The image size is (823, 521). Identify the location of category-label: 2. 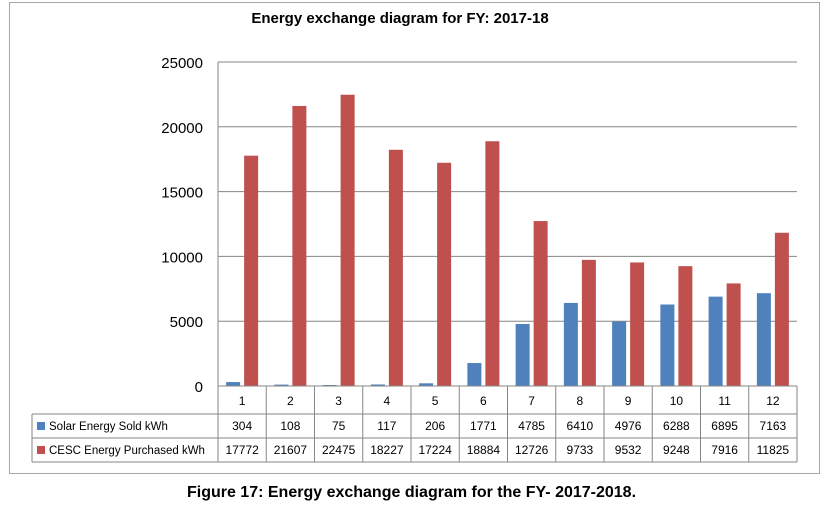
(290, 401).